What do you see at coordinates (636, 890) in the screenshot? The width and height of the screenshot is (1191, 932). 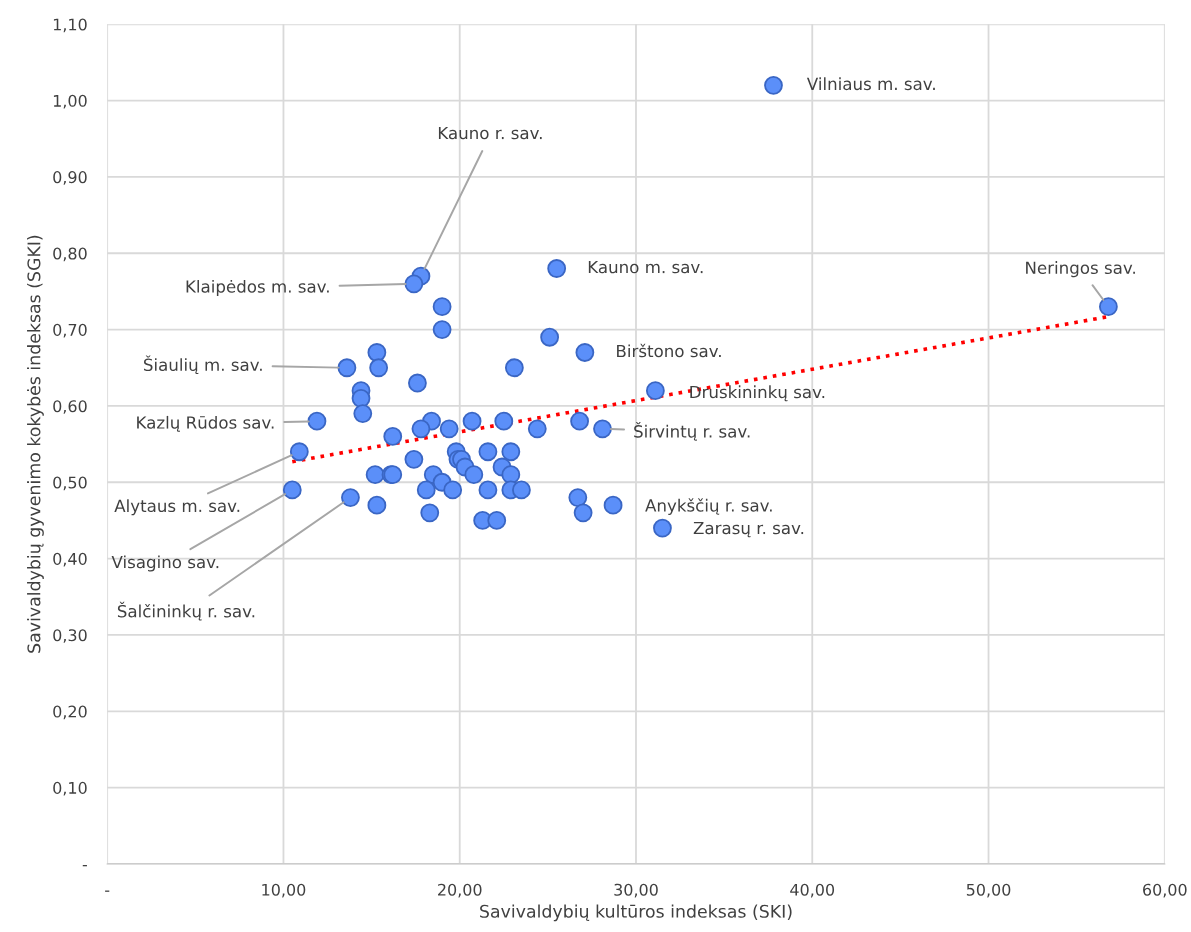 I see `x-tick-label: 30,00` at bounding box center [636, 890].